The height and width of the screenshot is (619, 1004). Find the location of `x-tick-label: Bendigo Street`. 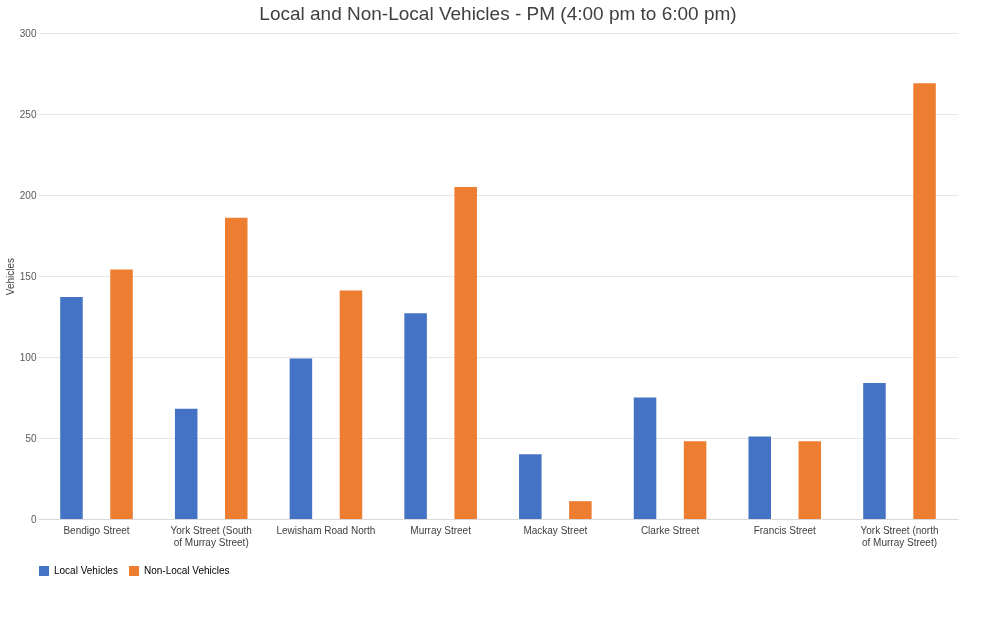

x-tick-label: Bendigo Street is located at coordinates (96, 530).